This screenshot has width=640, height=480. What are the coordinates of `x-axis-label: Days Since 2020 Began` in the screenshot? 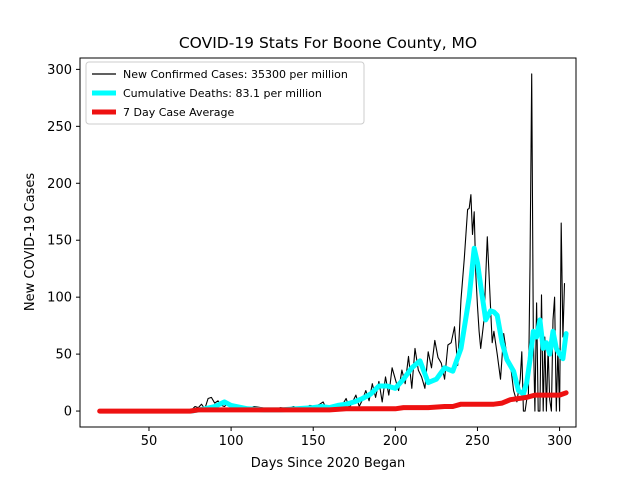 It's located at (328, 463).